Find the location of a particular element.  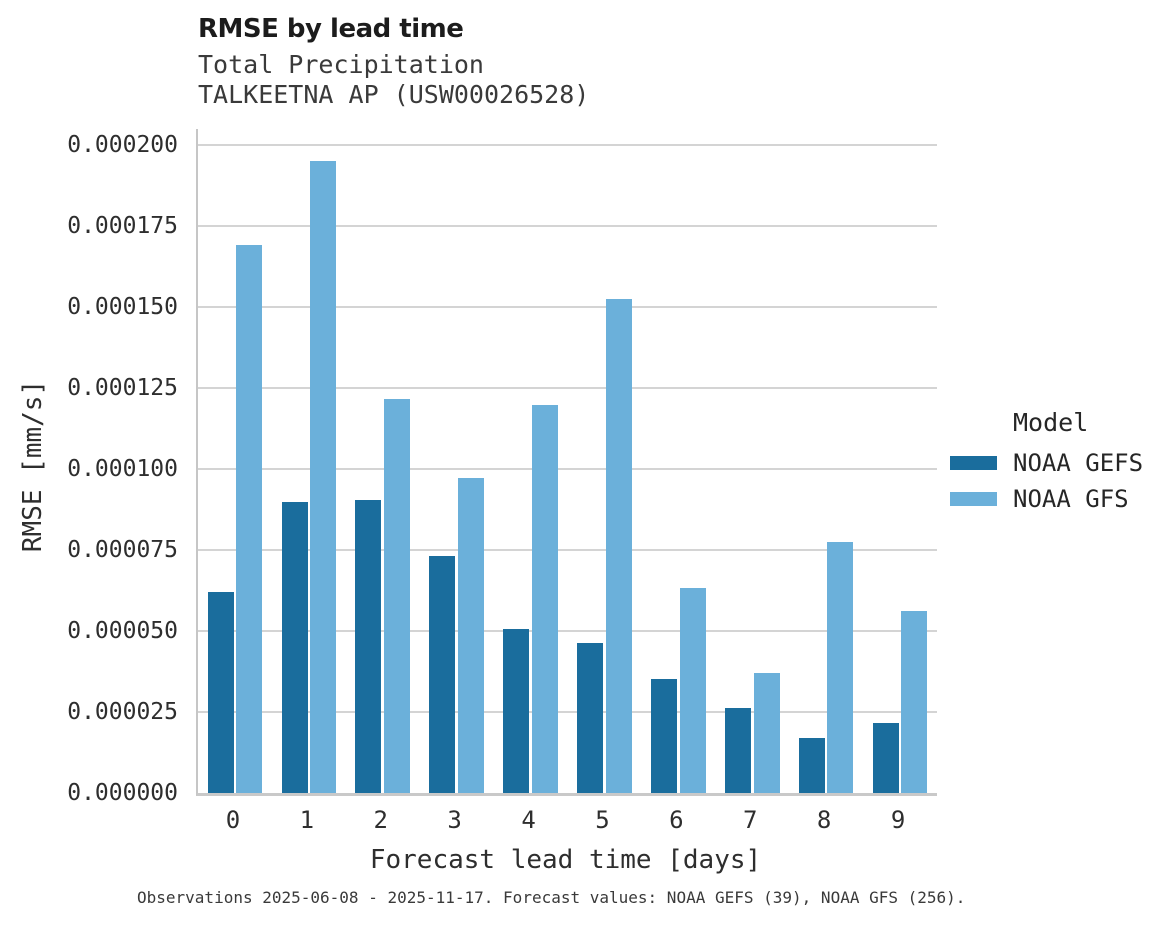

y-tick-label: 0.000000 is located at coordinates (122, 793).